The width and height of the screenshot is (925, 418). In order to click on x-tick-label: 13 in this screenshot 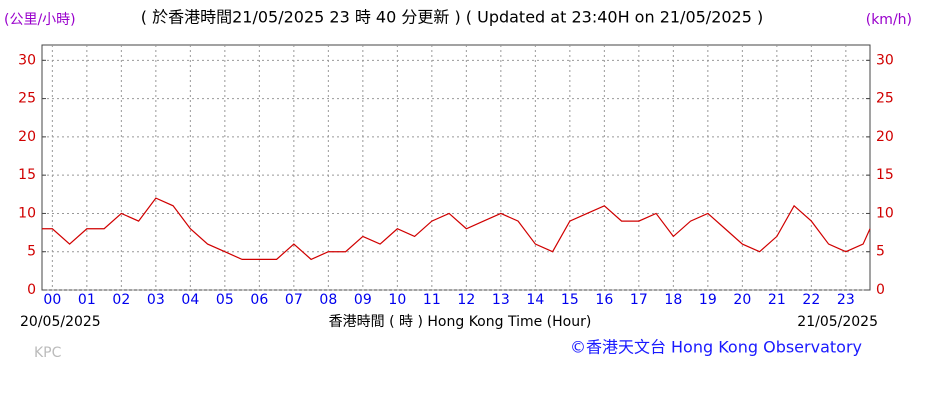, I will do `click(501, 300)`.